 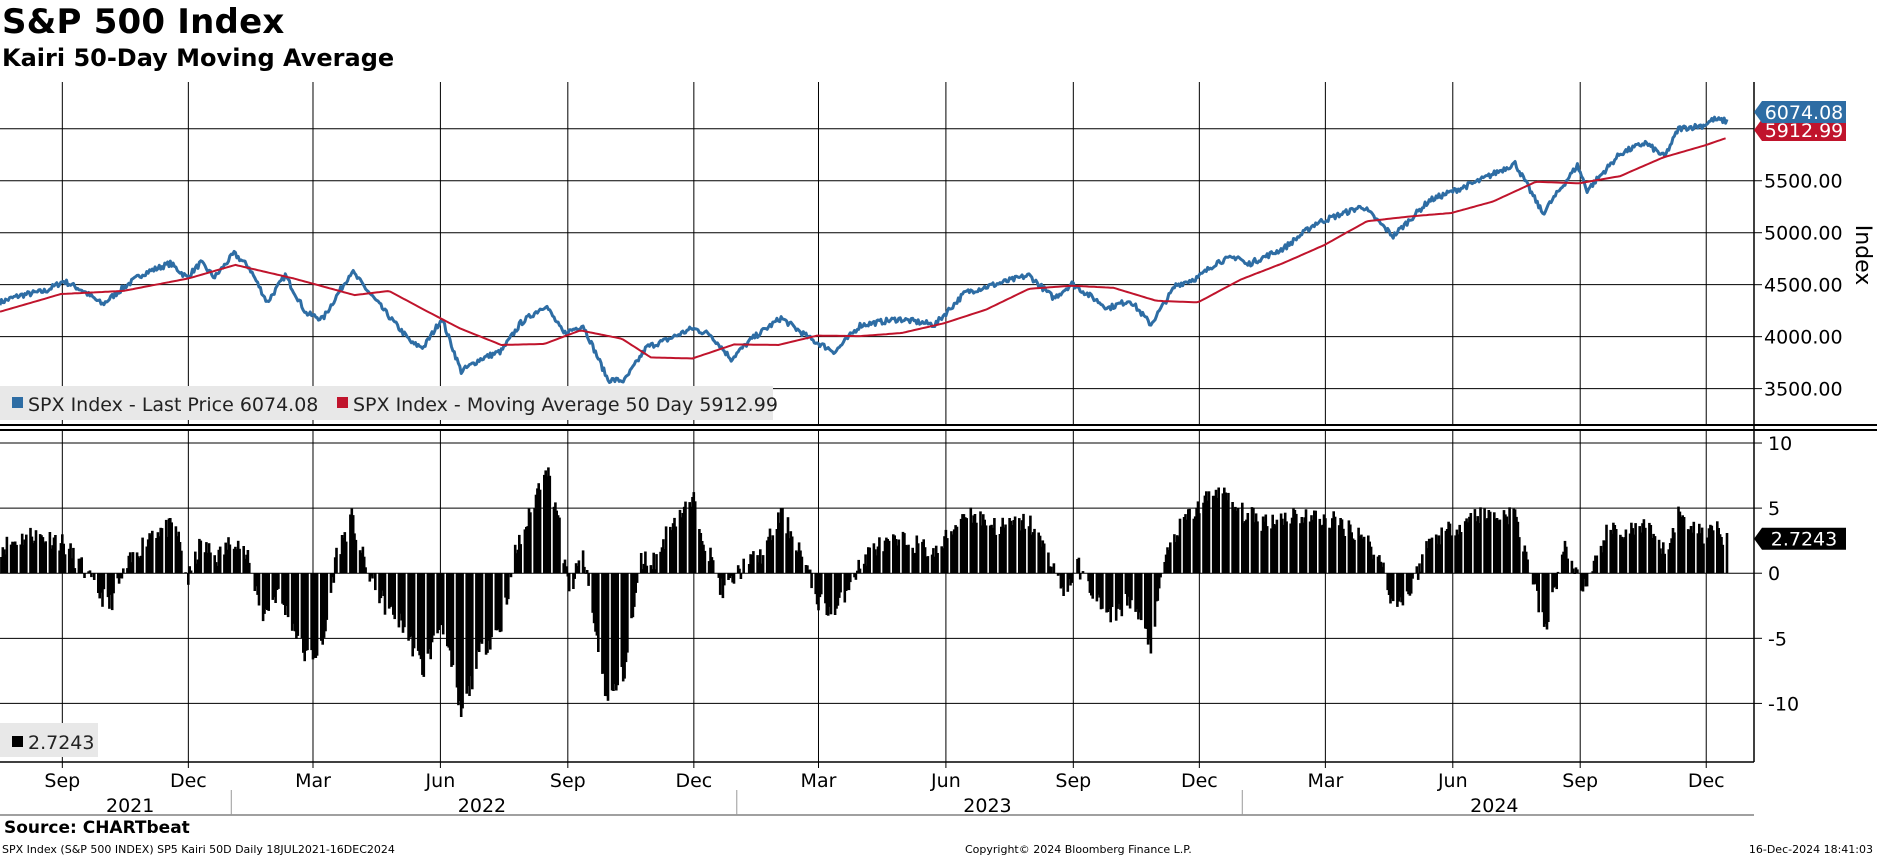 What do you see at coordinates (1774, 509) in the screenshot?
I see `y-tick-label-bottom: 5` at bounding box center [1774, 509].